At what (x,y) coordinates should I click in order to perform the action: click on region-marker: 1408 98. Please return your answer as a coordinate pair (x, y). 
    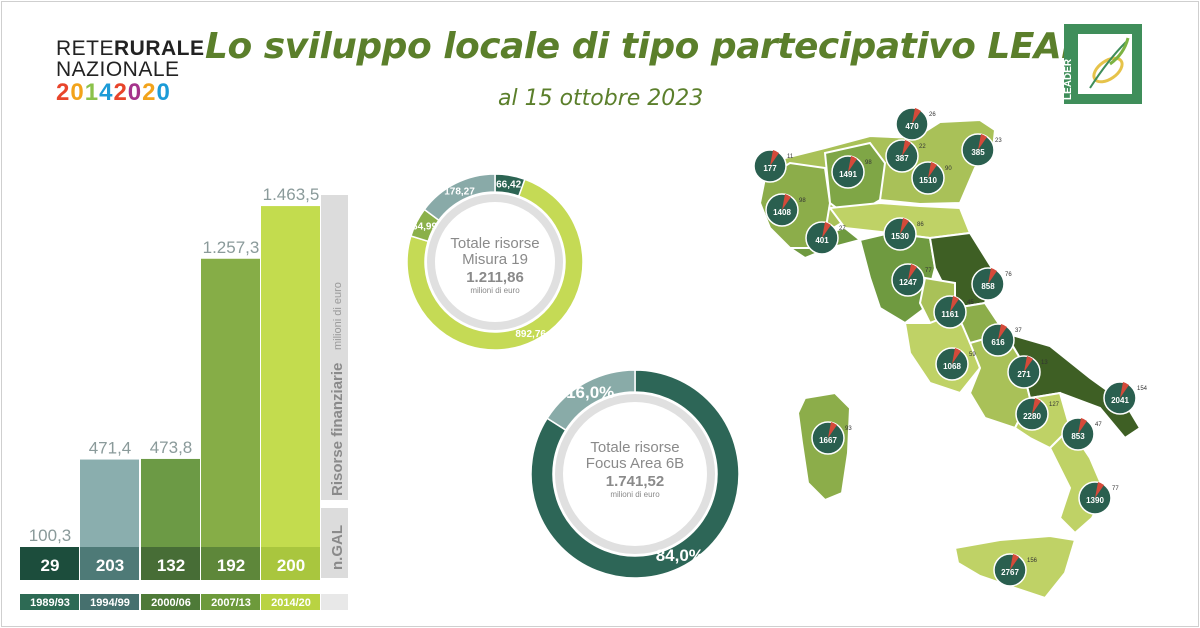
    Looking at the image, I should click on (785, 210).